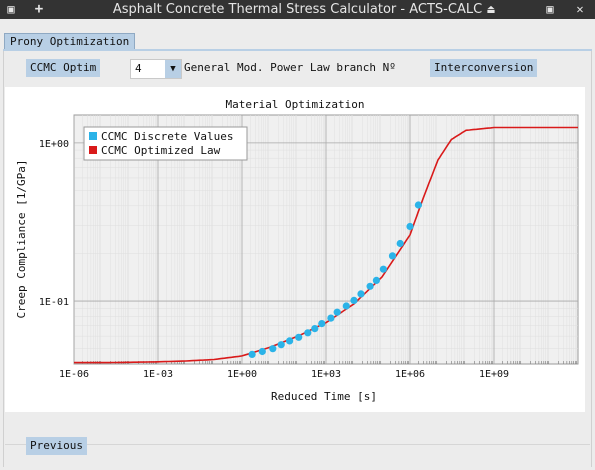  I want to click on y-tick-label: 1E-01, so click(54, 302).